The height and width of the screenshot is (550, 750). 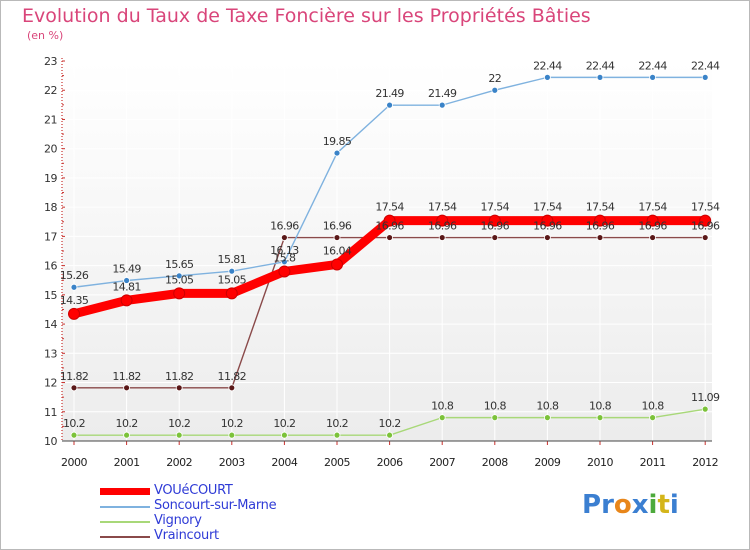 What do you see at coordinates (284, 250) in the screenshot?
I see `data-label-1: 16.13` at bounding box center [284, 250].